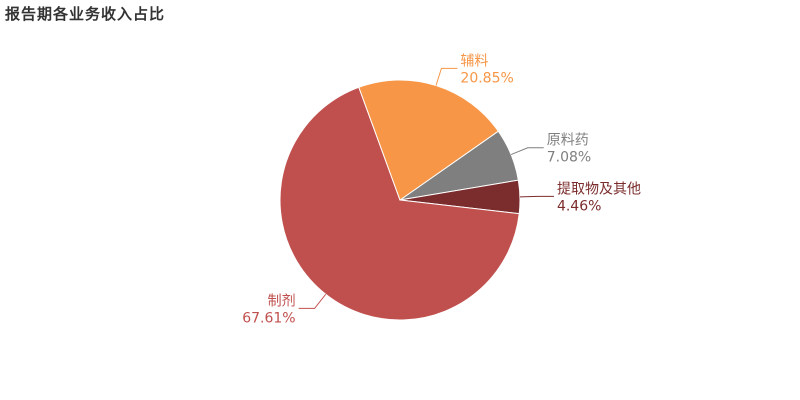  I want to click on slice-label-formulation: 制剂, so click(282, 301).